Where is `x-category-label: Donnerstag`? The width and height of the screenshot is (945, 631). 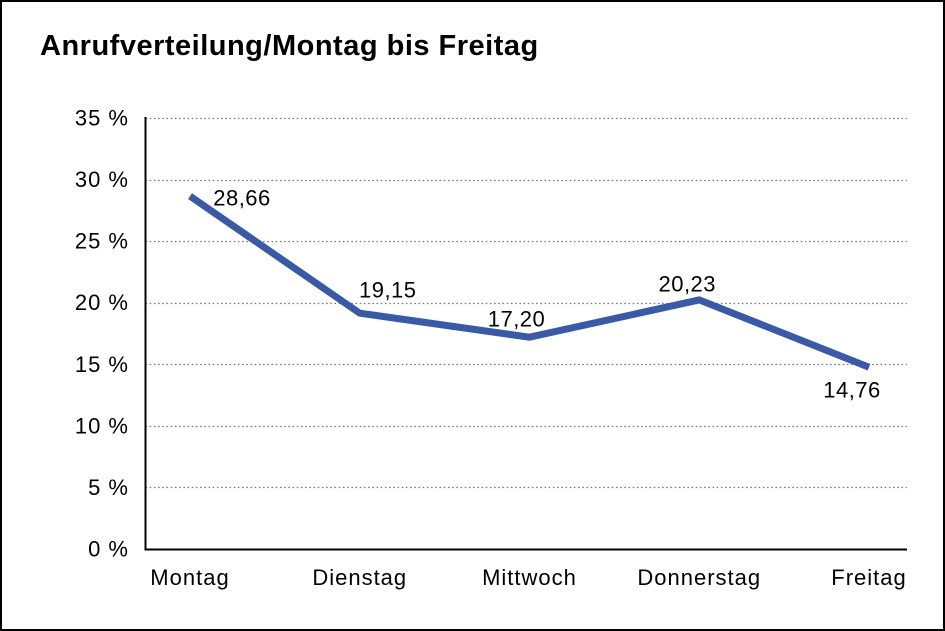 x-category-label: Donnerstag is located at coordinates (699, 577).